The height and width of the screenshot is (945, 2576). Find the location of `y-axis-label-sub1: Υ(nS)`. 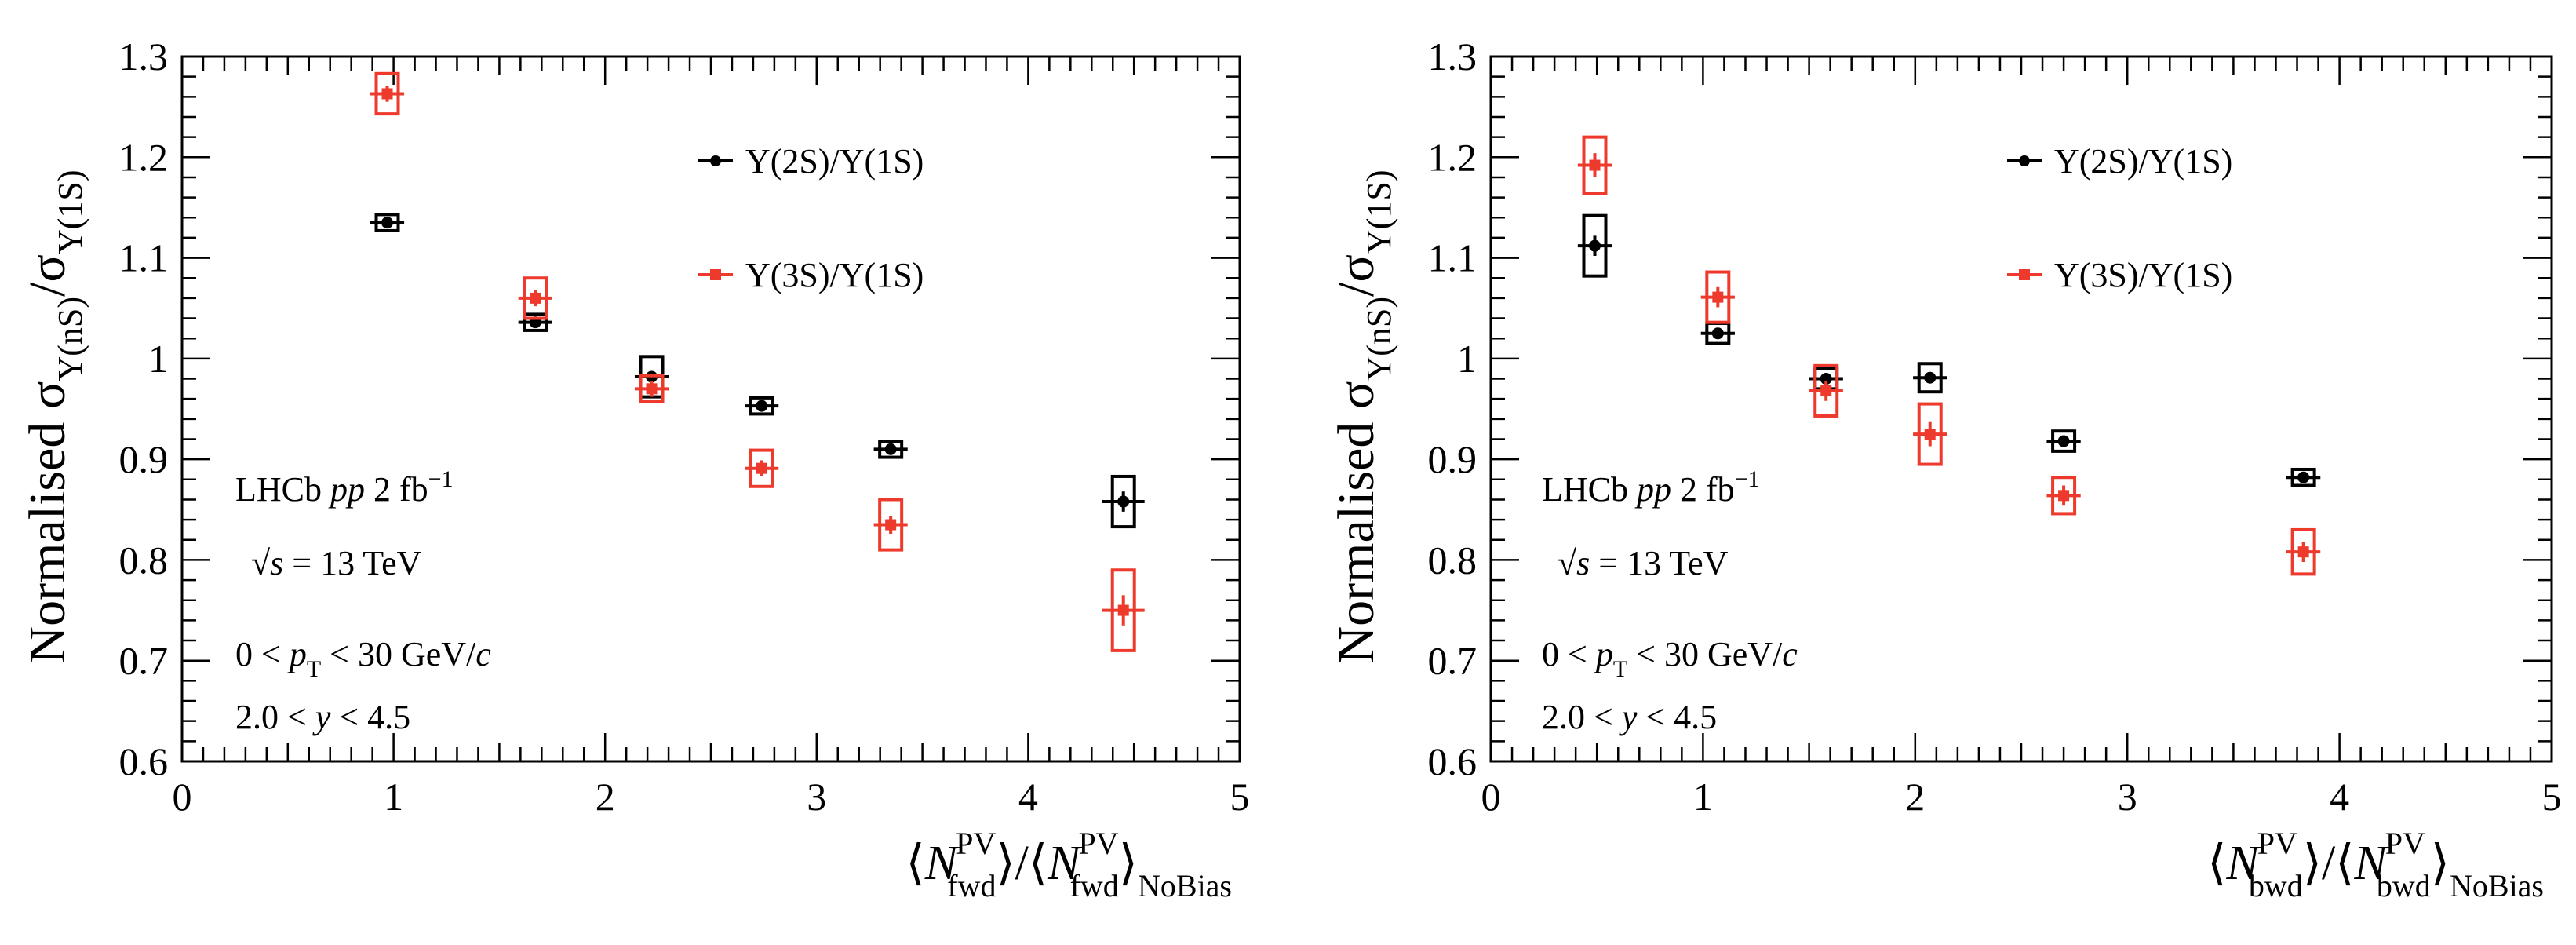

y-axis-label-sub1: Υ(nS) is located at coordinates (1379, 339).